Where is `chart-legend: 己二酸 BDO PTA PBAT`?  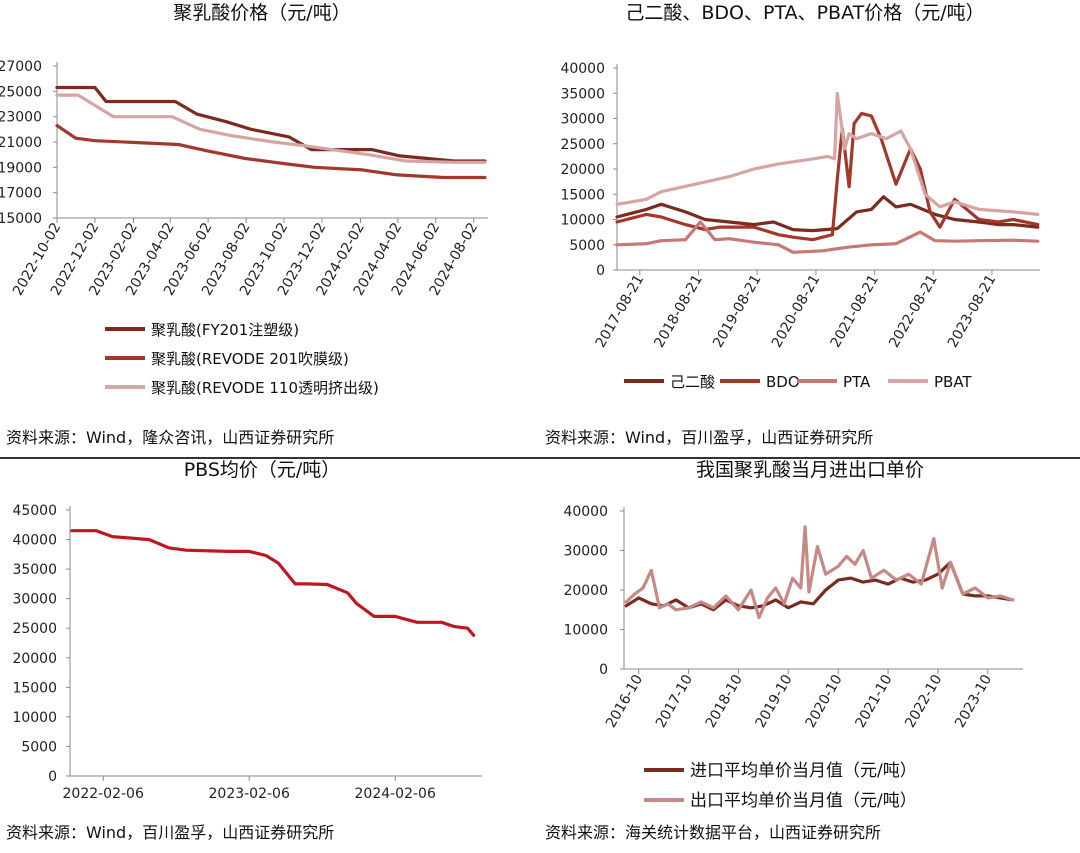 chart-legend: 己二酸 BDO PTA PBAT is located at coordinates (798, 382).